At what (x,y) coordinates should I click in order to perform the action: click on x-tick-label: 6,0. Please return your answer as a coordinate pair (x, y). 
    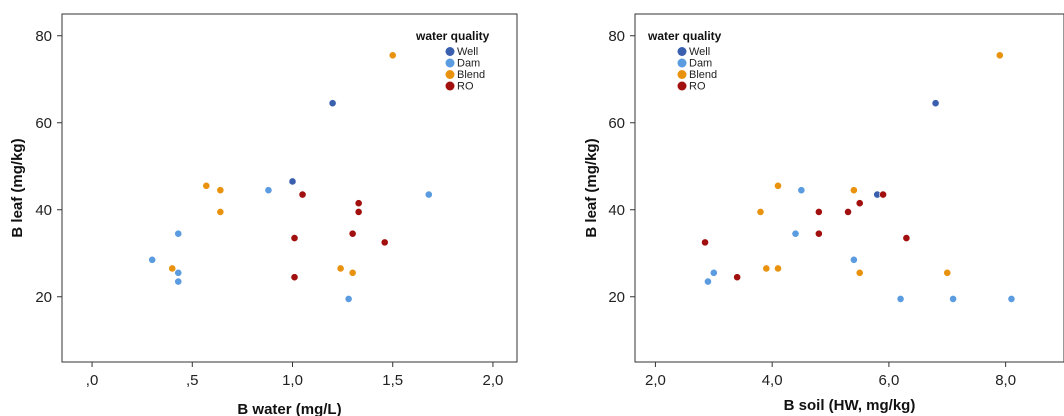
    Looking at the image, I should click on (888, 380).